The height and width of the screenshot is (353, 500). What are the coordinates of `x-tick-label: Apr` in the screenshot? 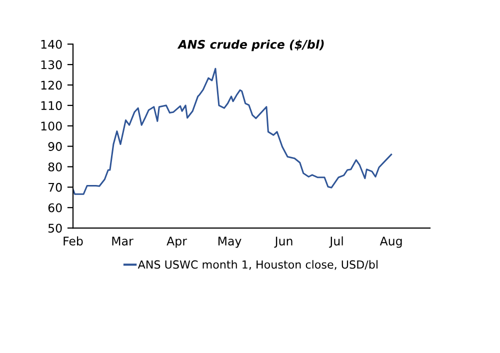 It's located at (176, 242).